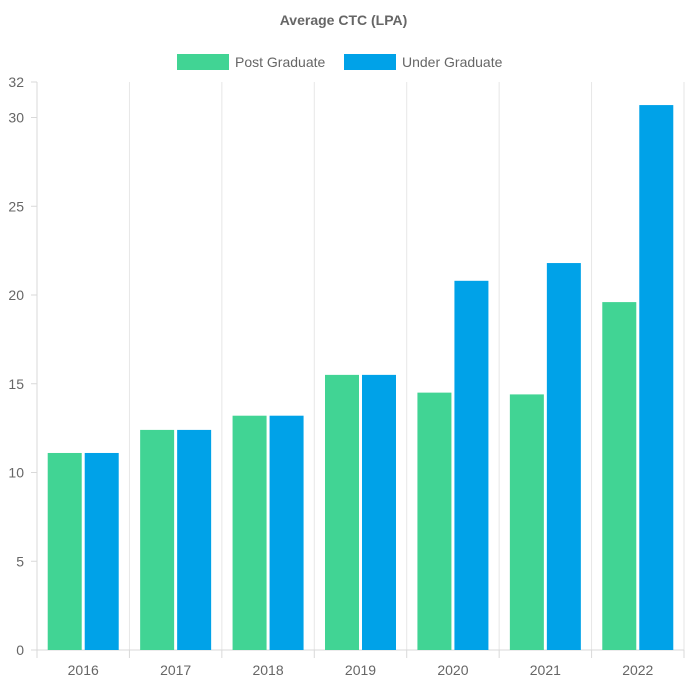 The width and height of the screenshot is (687, 687). I want to click on bar-under-graduate-2019, so click(379, 512).